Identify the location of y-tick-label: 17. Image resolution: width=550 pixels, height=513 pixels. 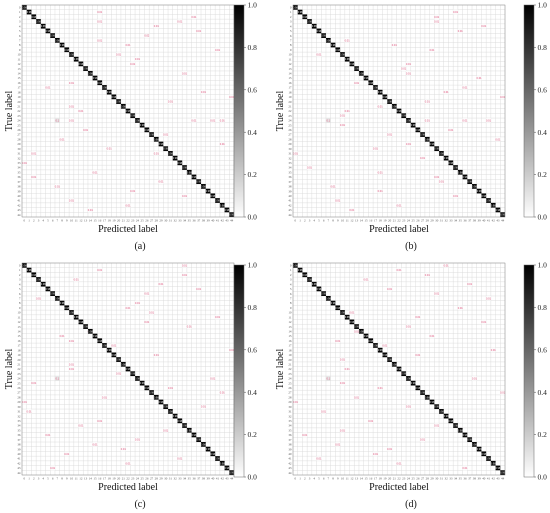
(290, 88).